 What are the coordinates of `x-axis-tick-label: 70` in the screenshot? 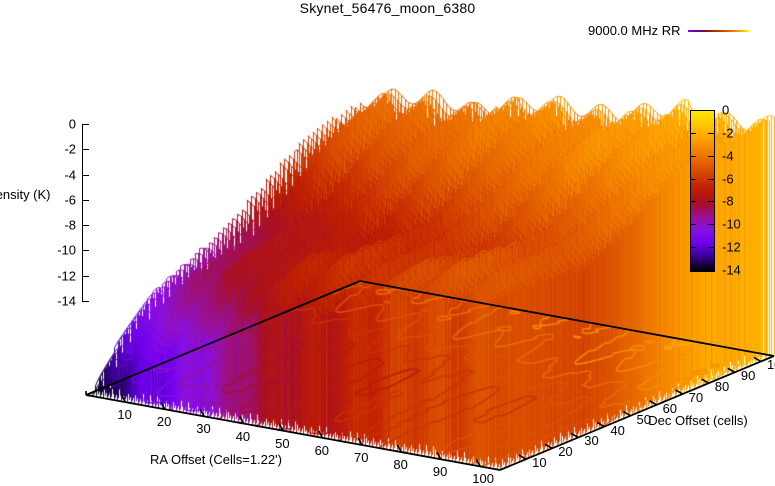 It's located at (361, 457).